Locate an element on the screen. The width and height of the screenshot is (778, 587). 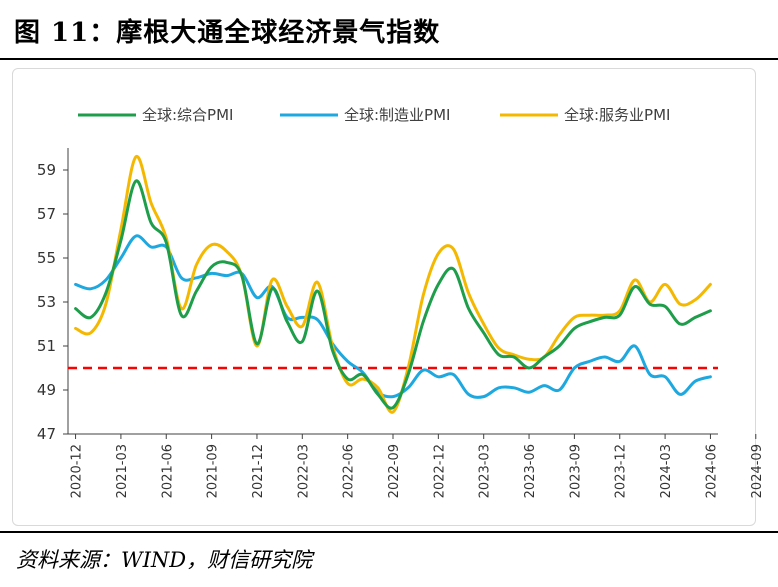
x-tick-label: 2023-03 is located at coordinates (485, 471).